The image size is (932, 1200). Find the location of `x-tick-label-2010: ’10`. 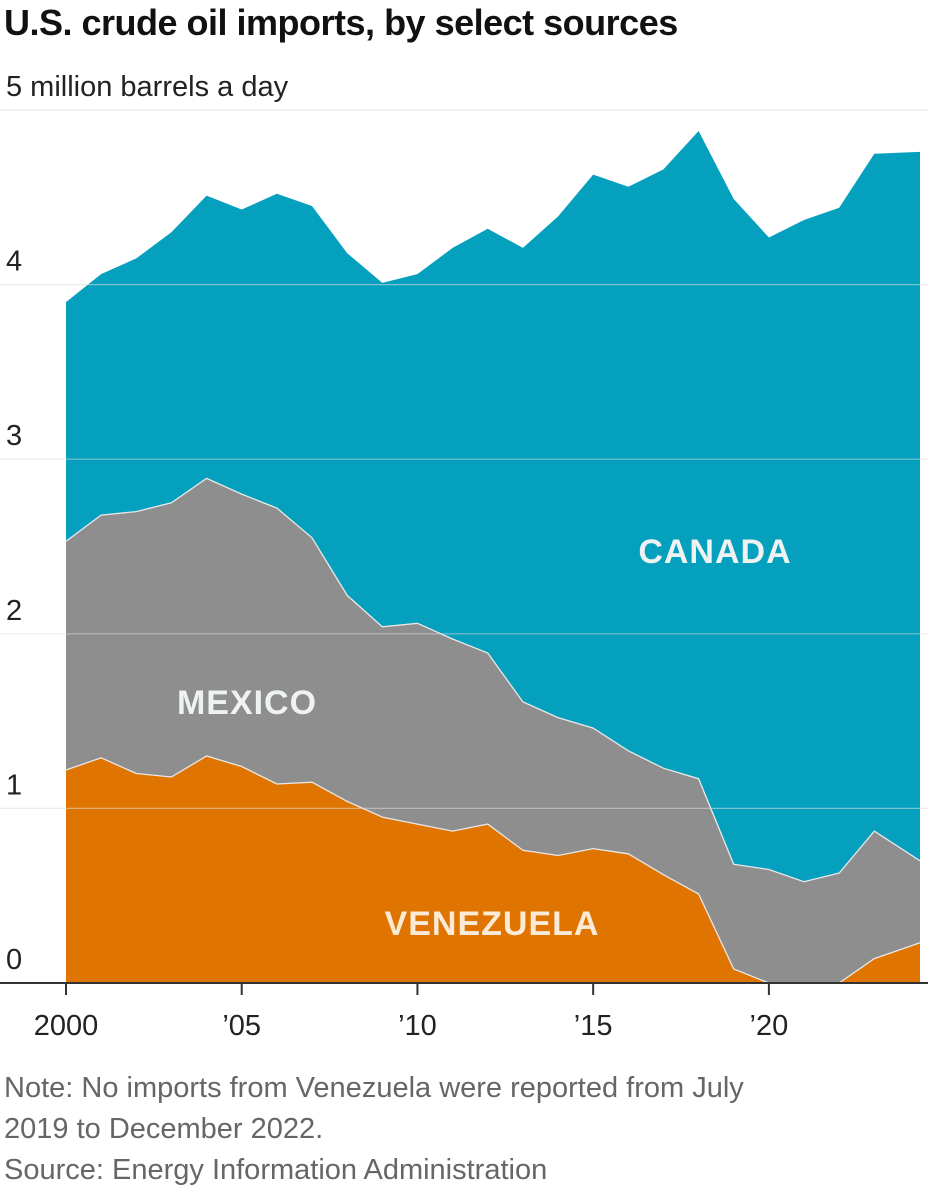

x-tick-label-2010: ’10 is located at coordinates (417, 1026).